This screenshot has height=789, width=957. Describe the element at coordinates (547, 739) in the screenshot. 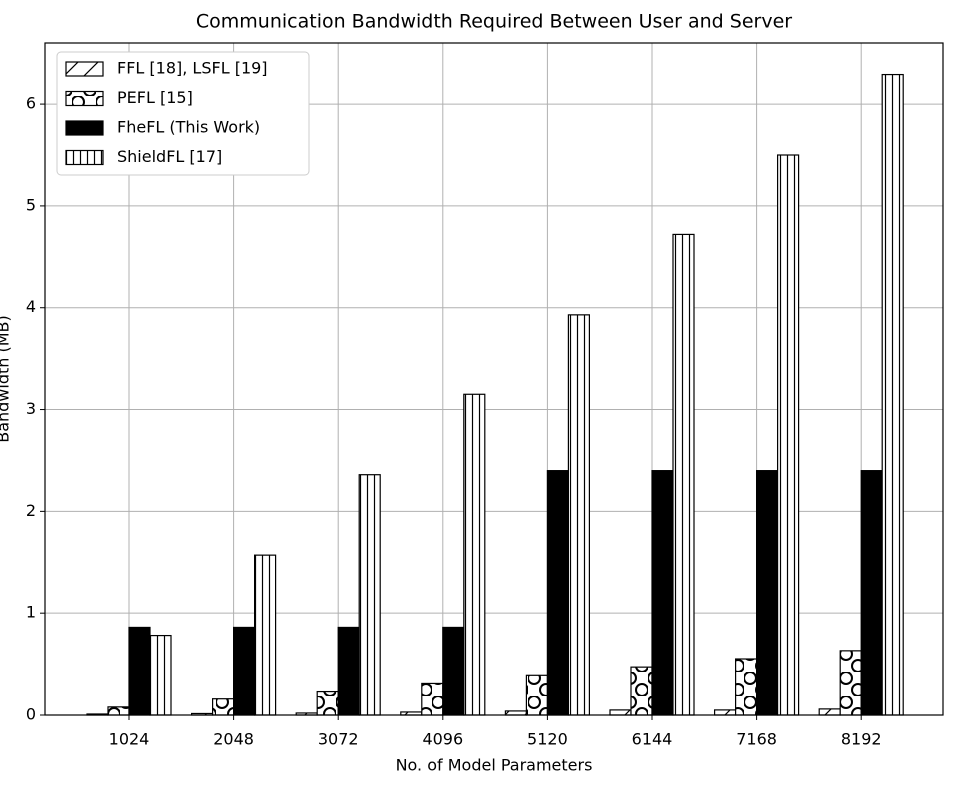

I see `x-tick-label: 5120` at that location.